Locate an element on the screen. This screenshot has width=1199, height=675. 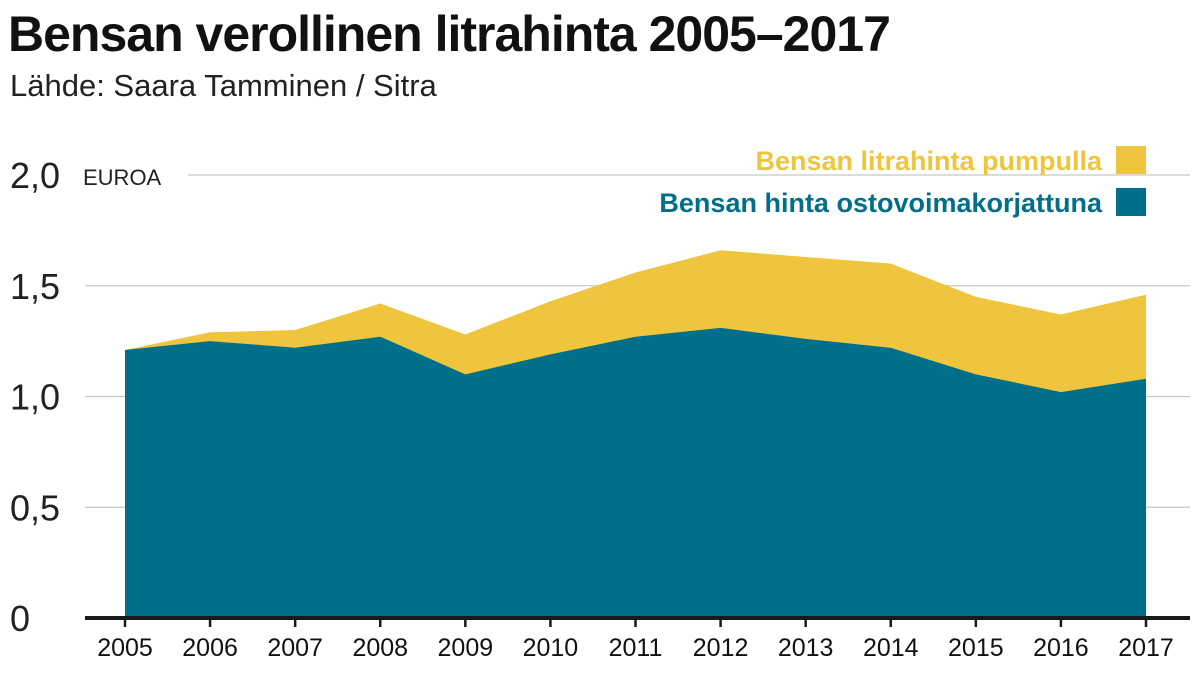
y-tick-label: 1,0 is located at coordinates (35, 397).